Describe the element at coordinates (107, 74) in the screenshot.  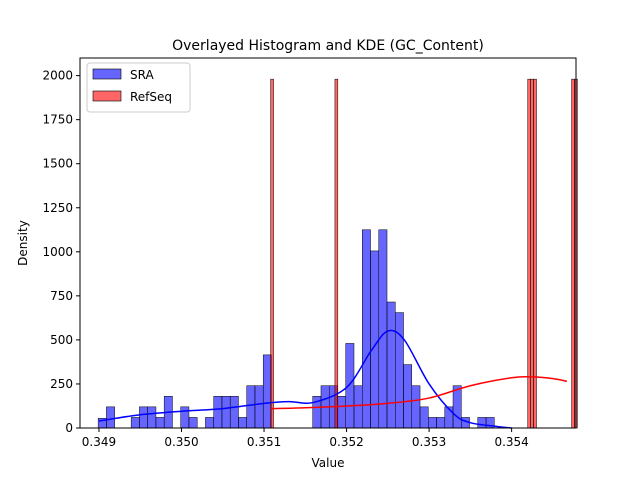
I see `legend-swatch-sra` at that location.